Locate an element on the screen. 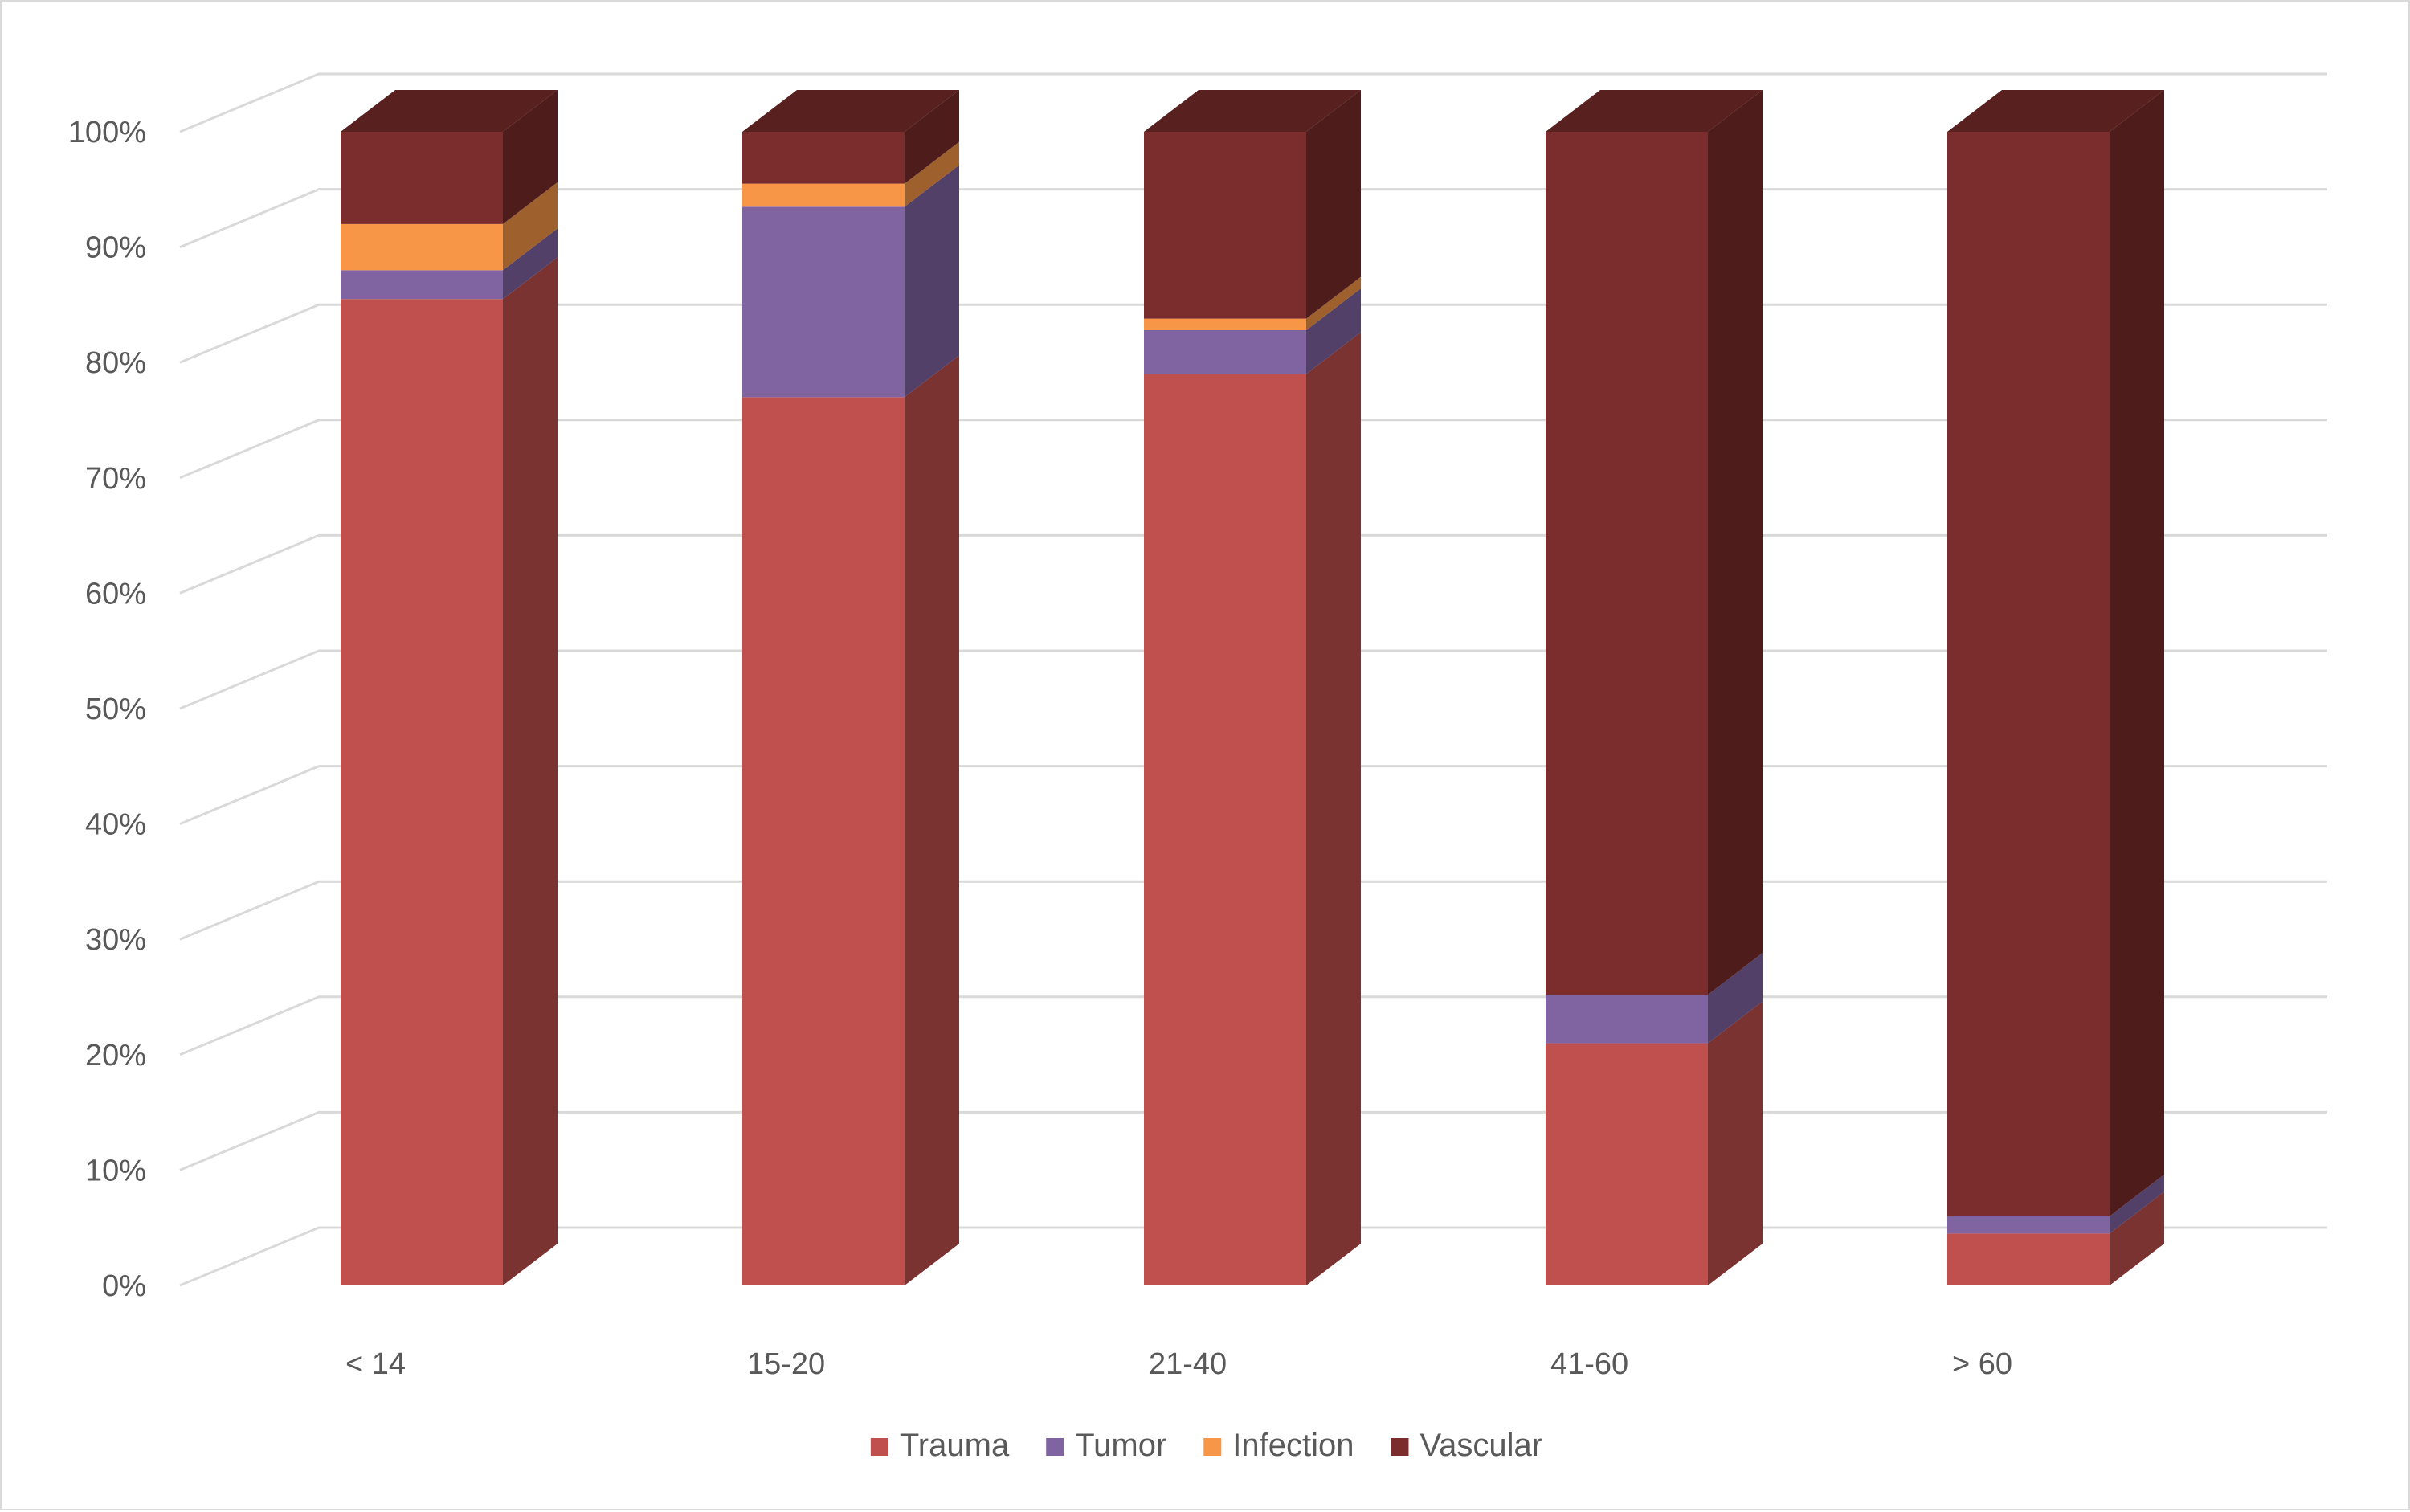  y-tick-label: 70% is located at coordinates (116, 479).